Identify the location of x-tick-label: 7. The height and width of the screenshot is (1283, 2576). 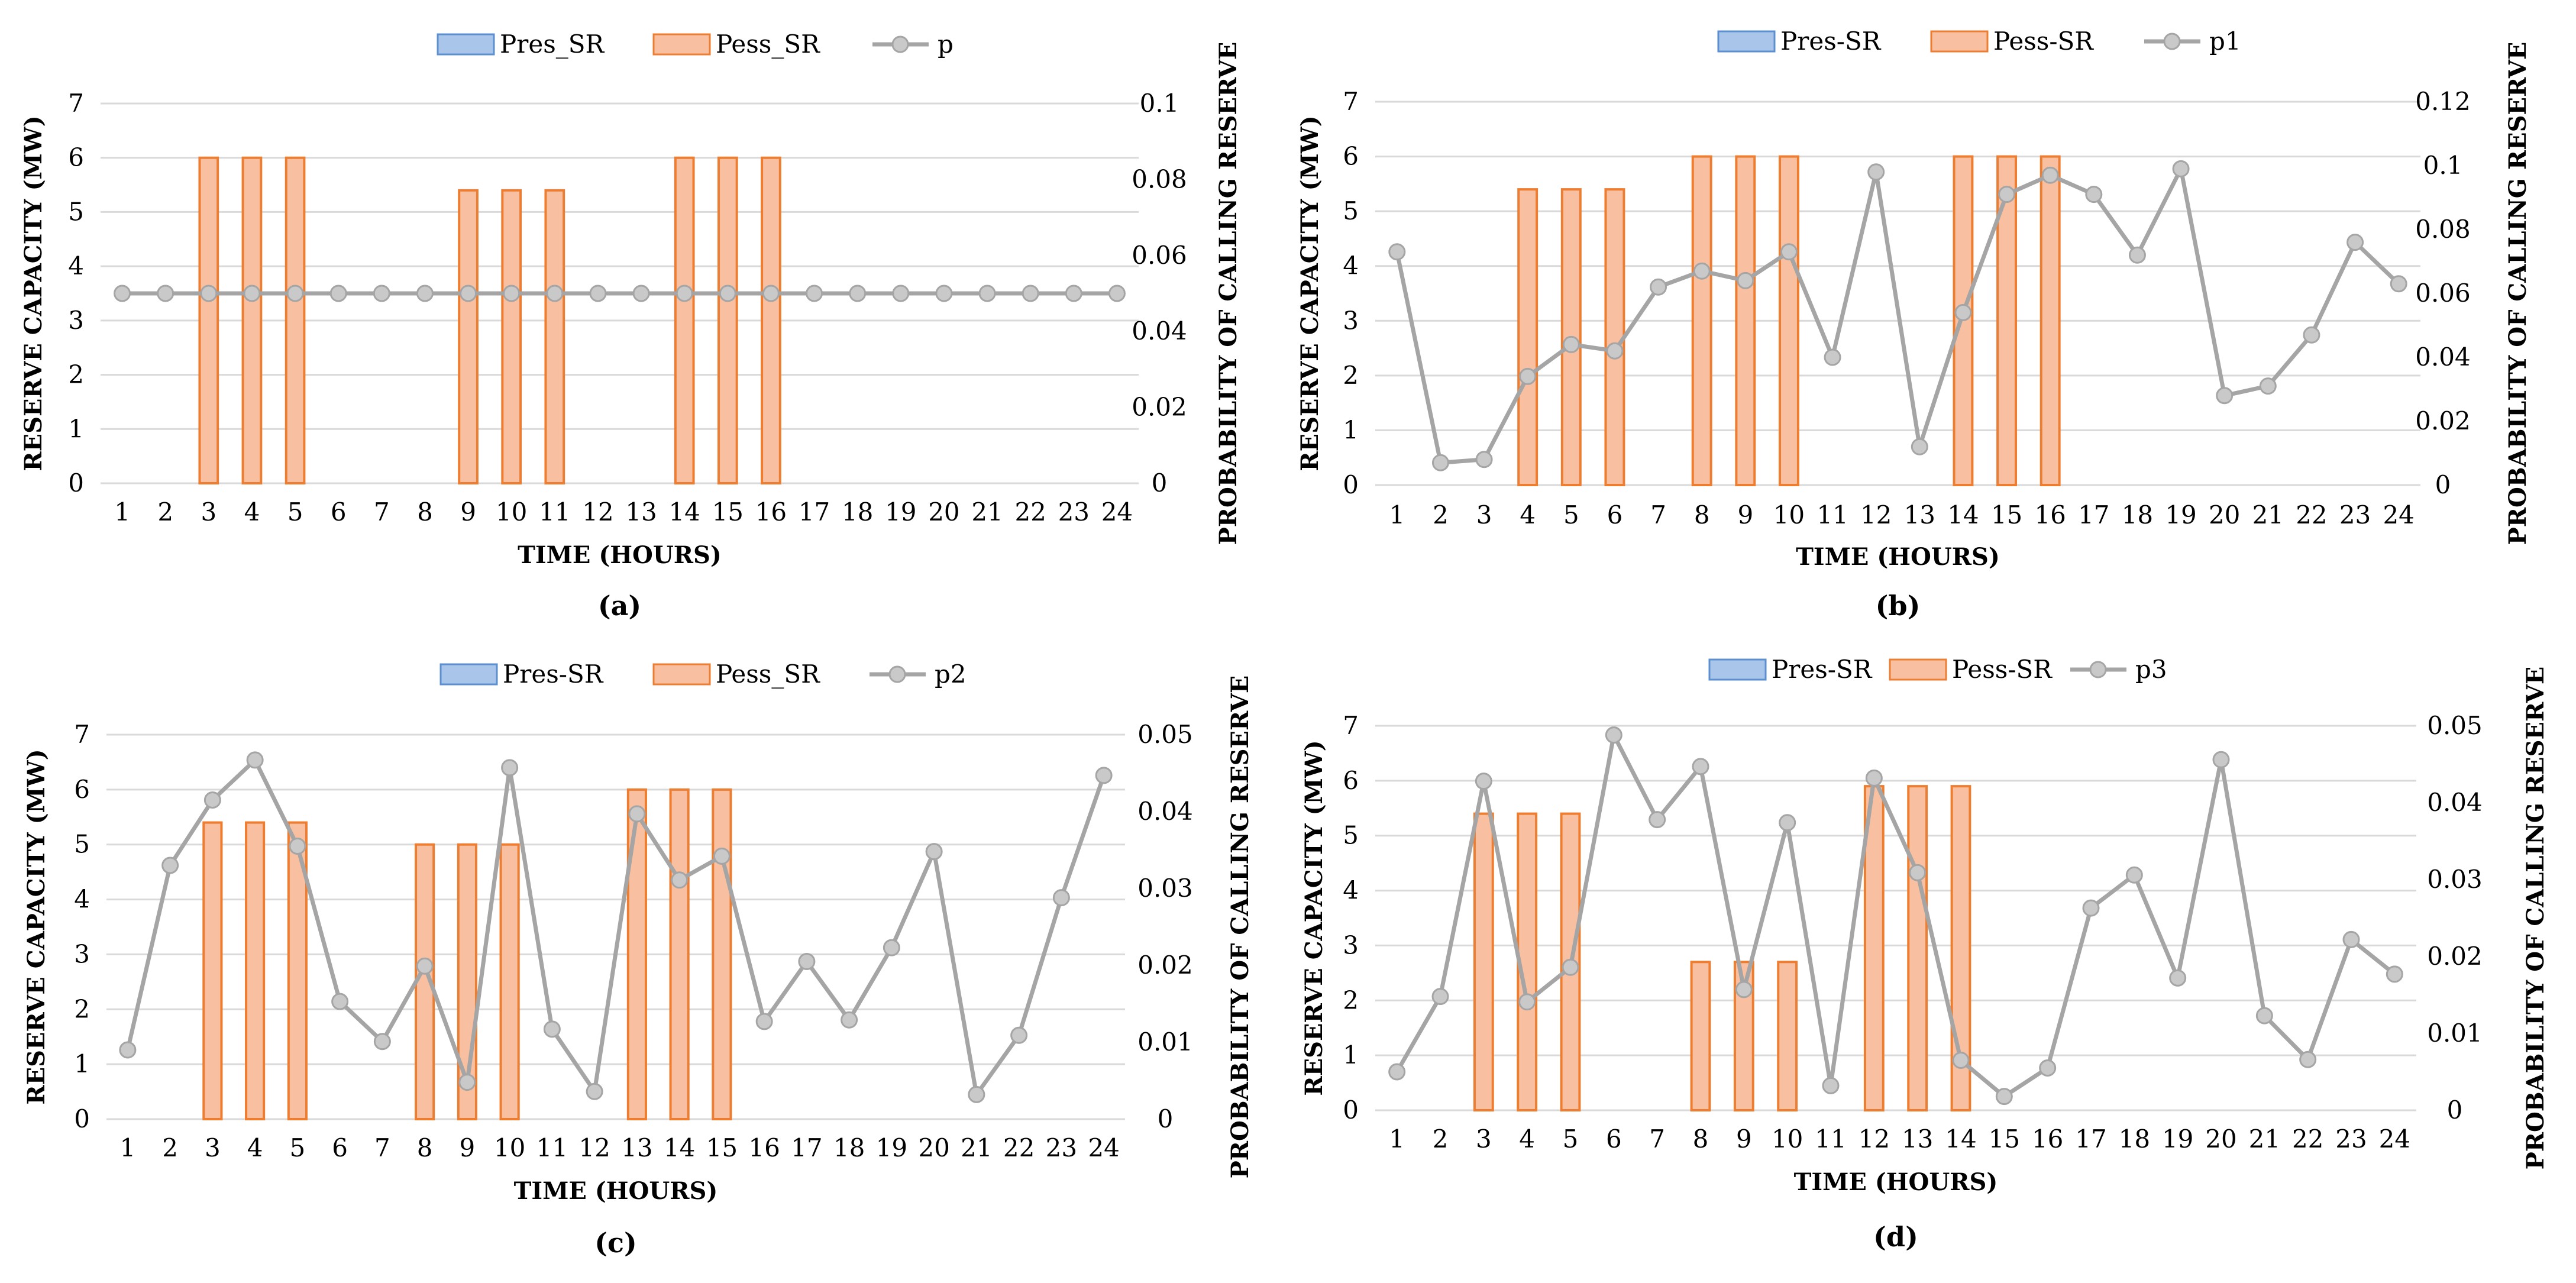
(1657, 1138).